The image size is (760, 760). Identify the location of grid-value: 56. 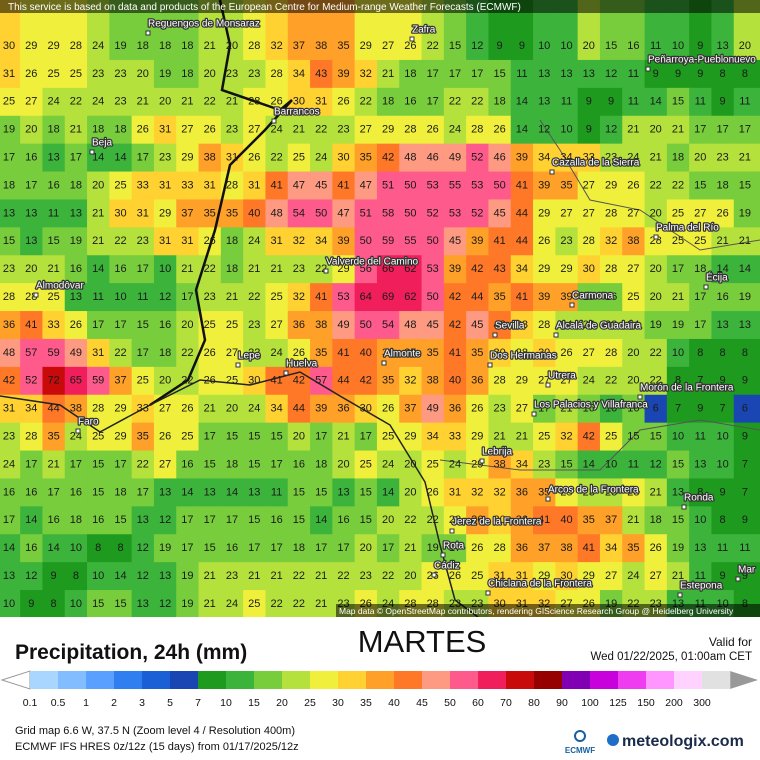
(366, 269).